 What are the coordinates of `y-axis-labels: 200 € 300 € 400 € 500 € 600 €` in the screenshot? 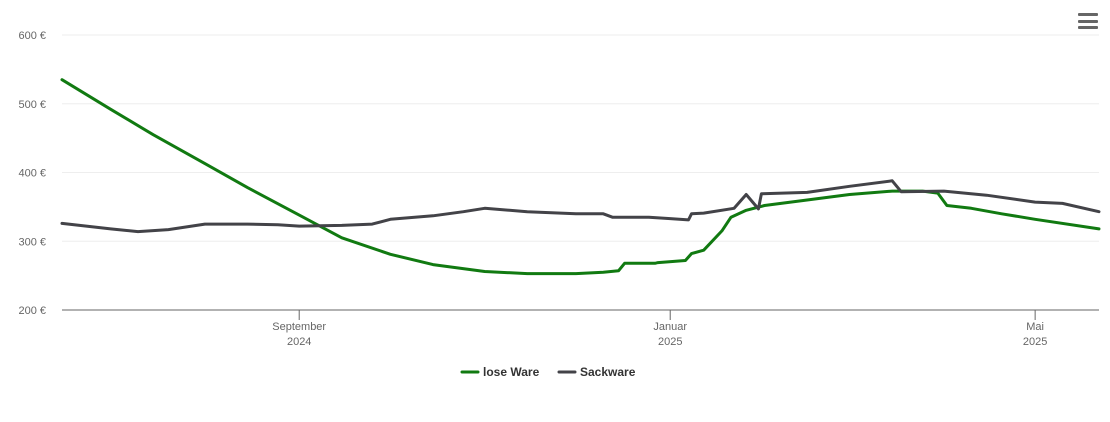 It's located at (32, 173).